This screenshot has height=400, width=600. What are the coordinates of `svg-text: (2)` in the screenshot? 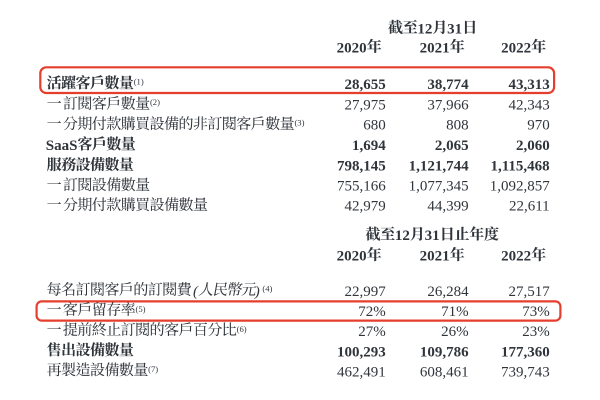 It's located at (155, 102).